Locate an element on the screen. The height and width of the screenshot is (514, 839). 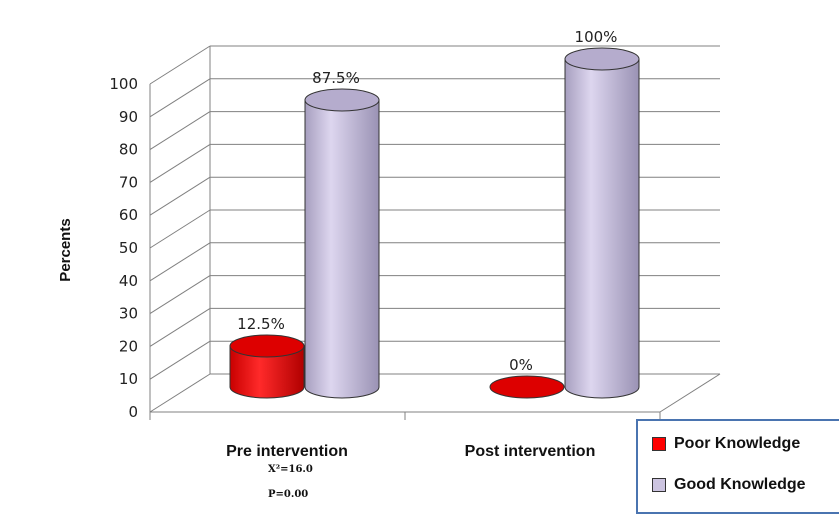
data-label: 100% is located at coordinates (596, 37).